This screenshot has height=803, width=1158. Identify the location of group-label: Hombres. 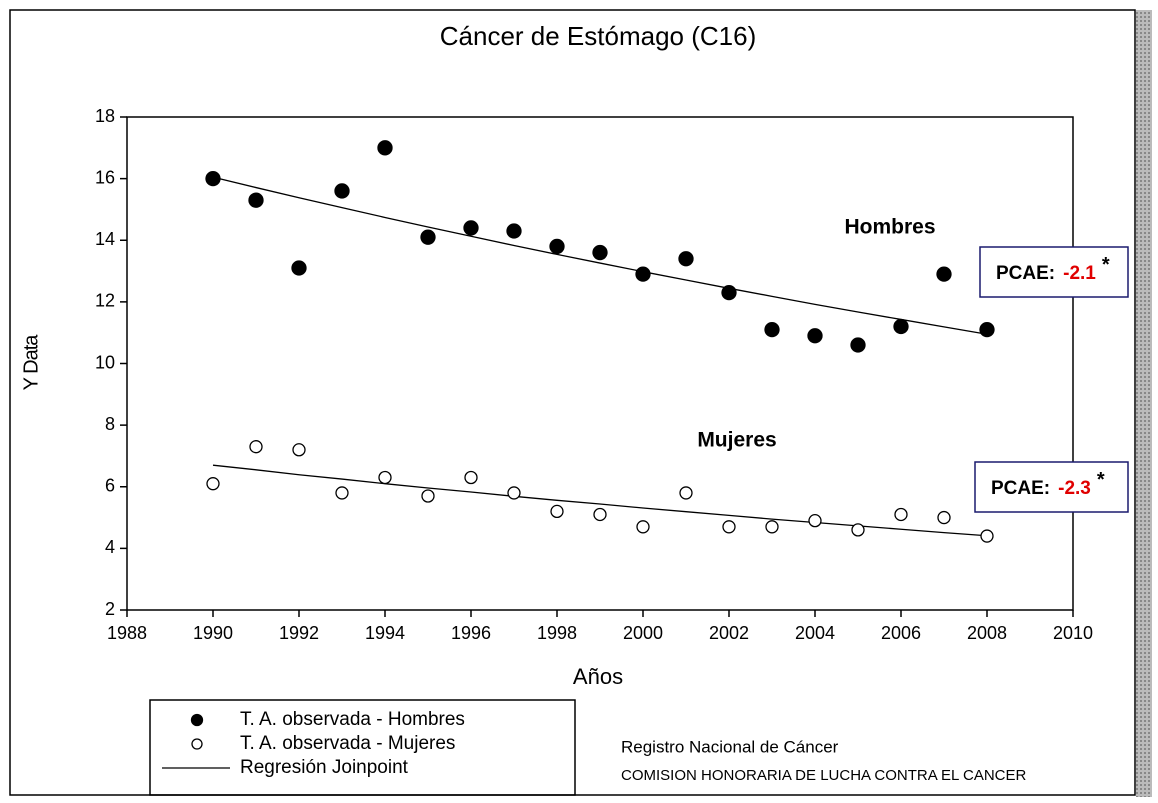
(889, 227).